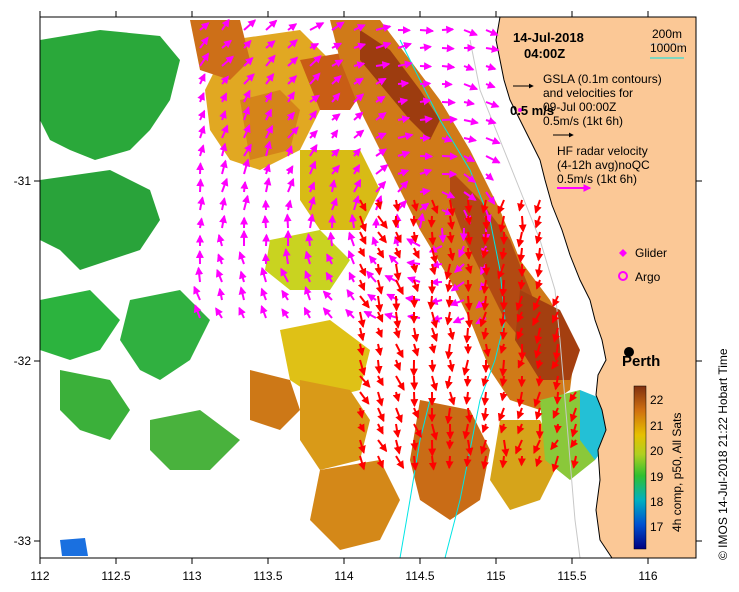 Image resolution: width=739 pixels, height=592 pixels. What do you see at coordinates (588, 93) in the screenshot?
I see `gsla-text-line2: and velocities for` at bounding box center [588, 93].